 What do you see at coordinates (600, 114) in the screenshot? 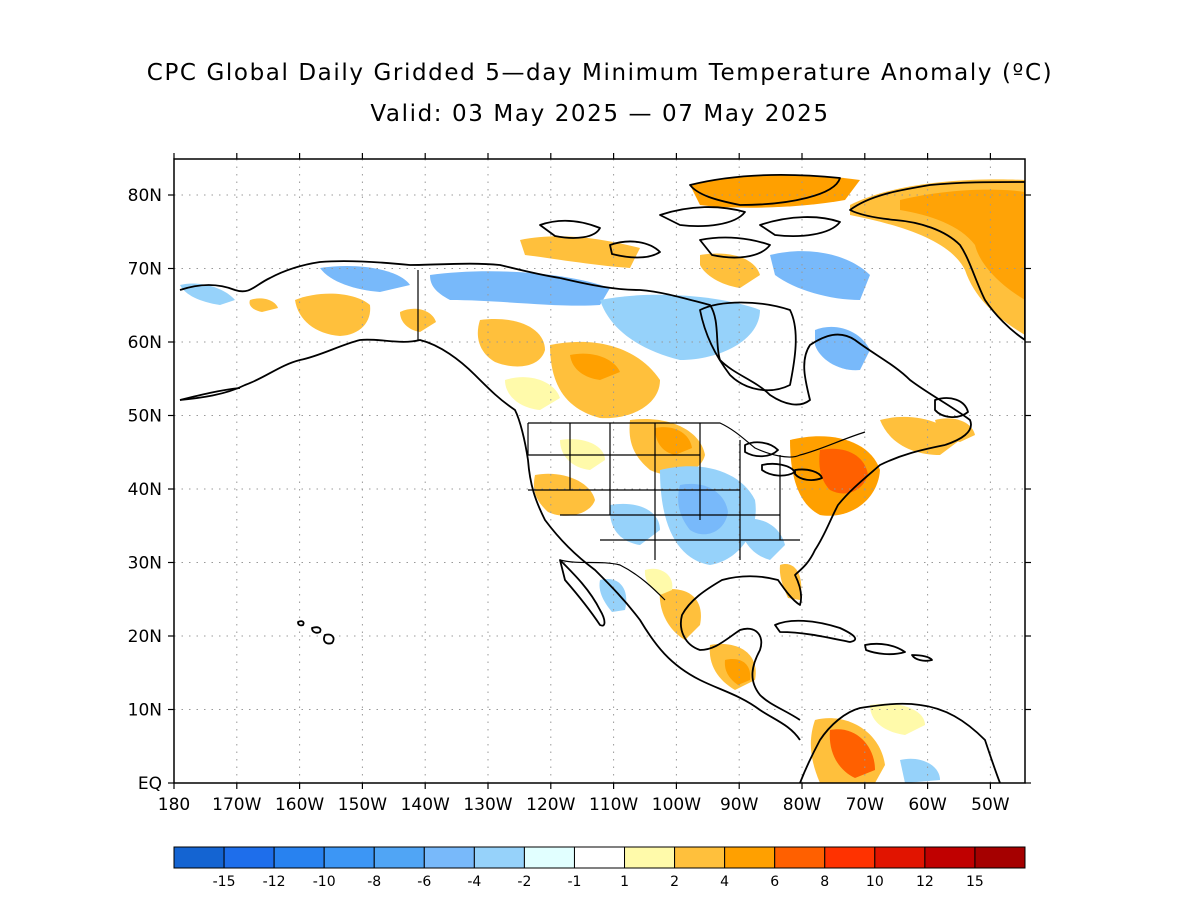
I see `chart-subtitle: Valid: 03 May 2025 — 07 May 2025` at bounding box center [600, 114].